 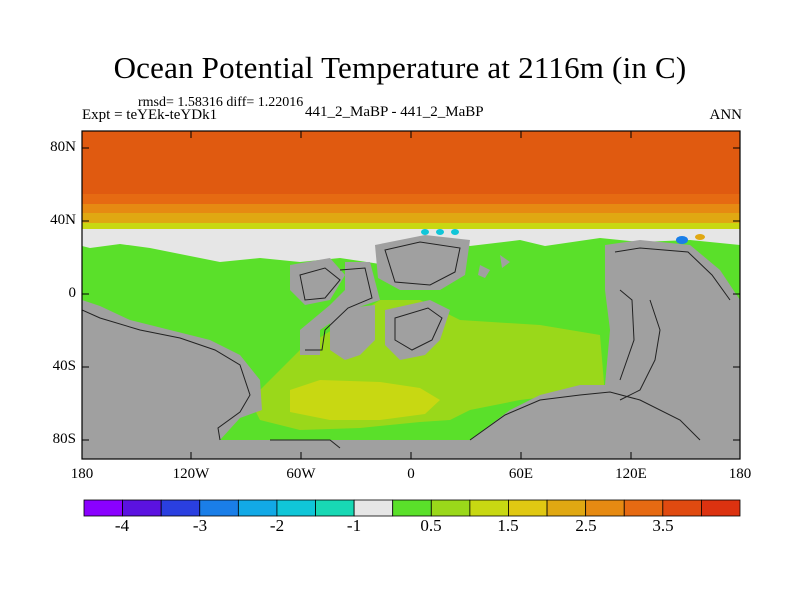 What do you see at coordinates (663, 525) in the screenshot?
I see `colorbar-label: 3.5` at bounding box center [663, 525].